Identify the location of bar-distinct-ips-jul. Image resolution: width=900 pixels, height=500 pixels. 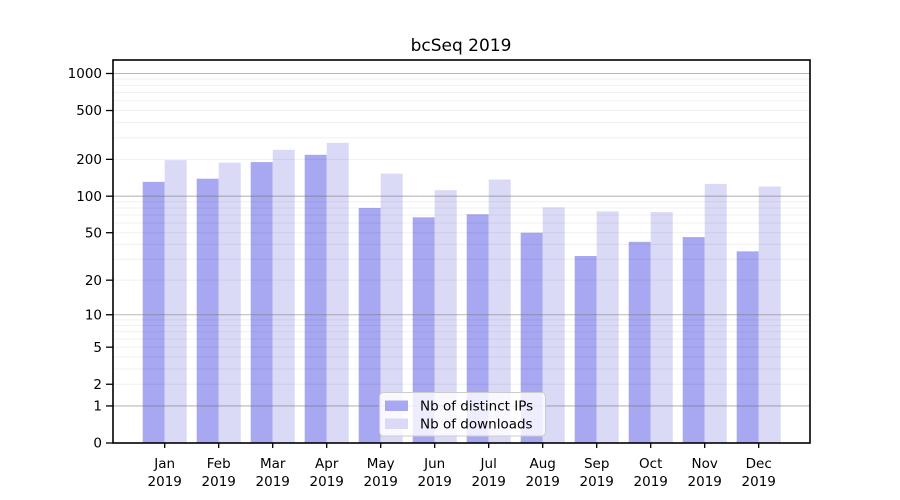
(477, 328).